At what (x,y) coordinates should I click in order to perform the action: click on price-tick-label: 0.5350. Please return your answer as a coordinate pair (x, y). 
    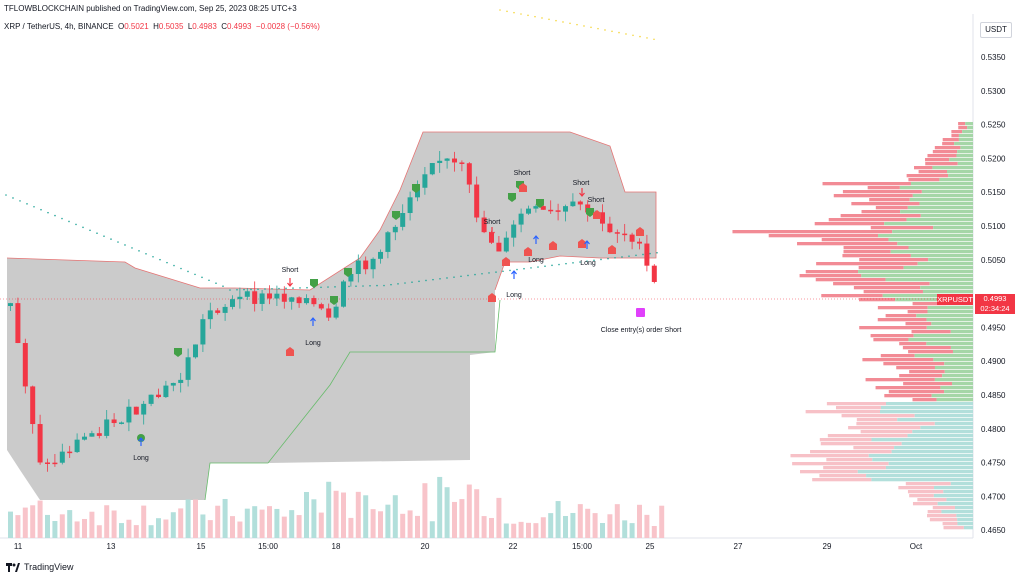
    Looking at the image, I should click on (993, 57).